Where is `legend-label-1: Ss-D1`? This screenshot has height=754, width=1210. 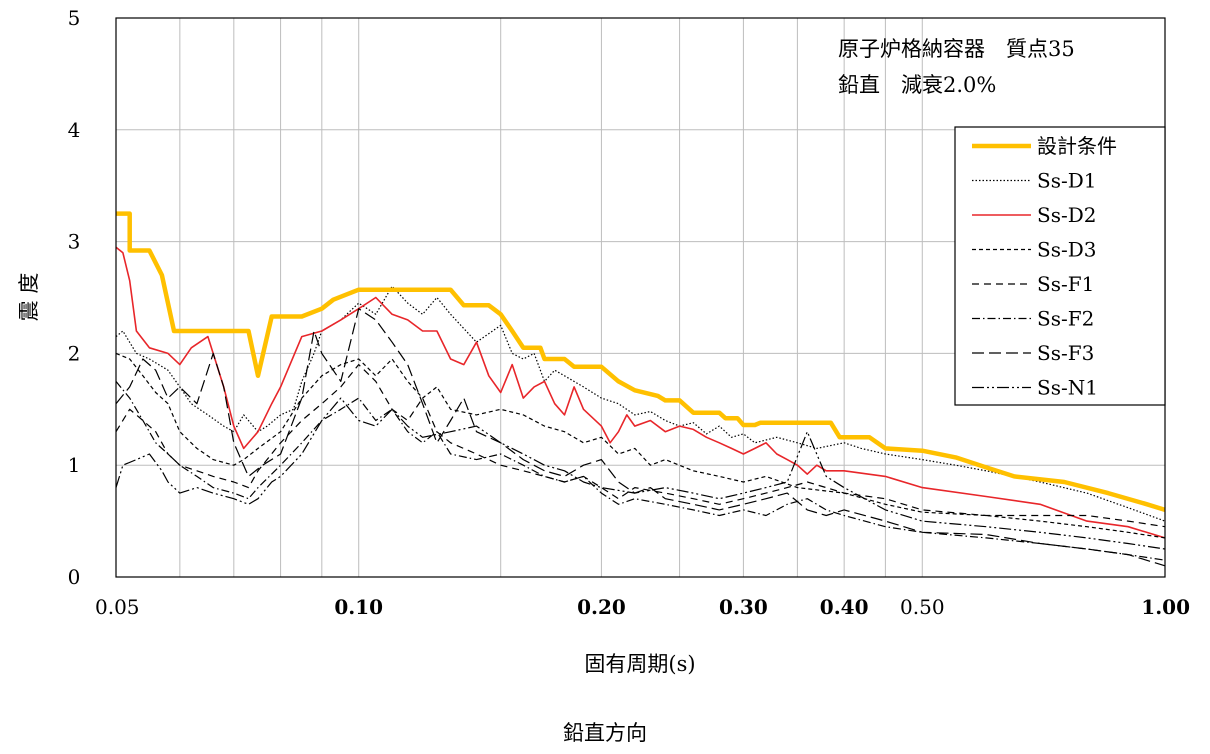
legend-label-1: Ss-D1 is located at coordinates (1066, 181).